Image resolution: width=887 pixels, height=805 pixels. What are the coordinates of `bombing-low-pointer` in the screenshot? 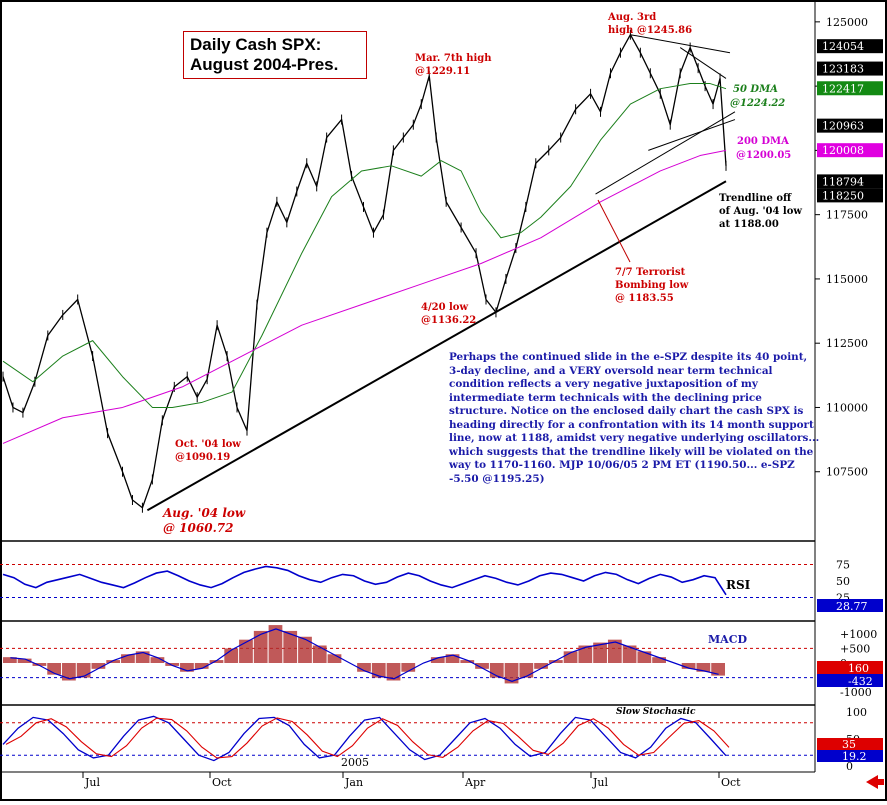 It's located at (614, 231).